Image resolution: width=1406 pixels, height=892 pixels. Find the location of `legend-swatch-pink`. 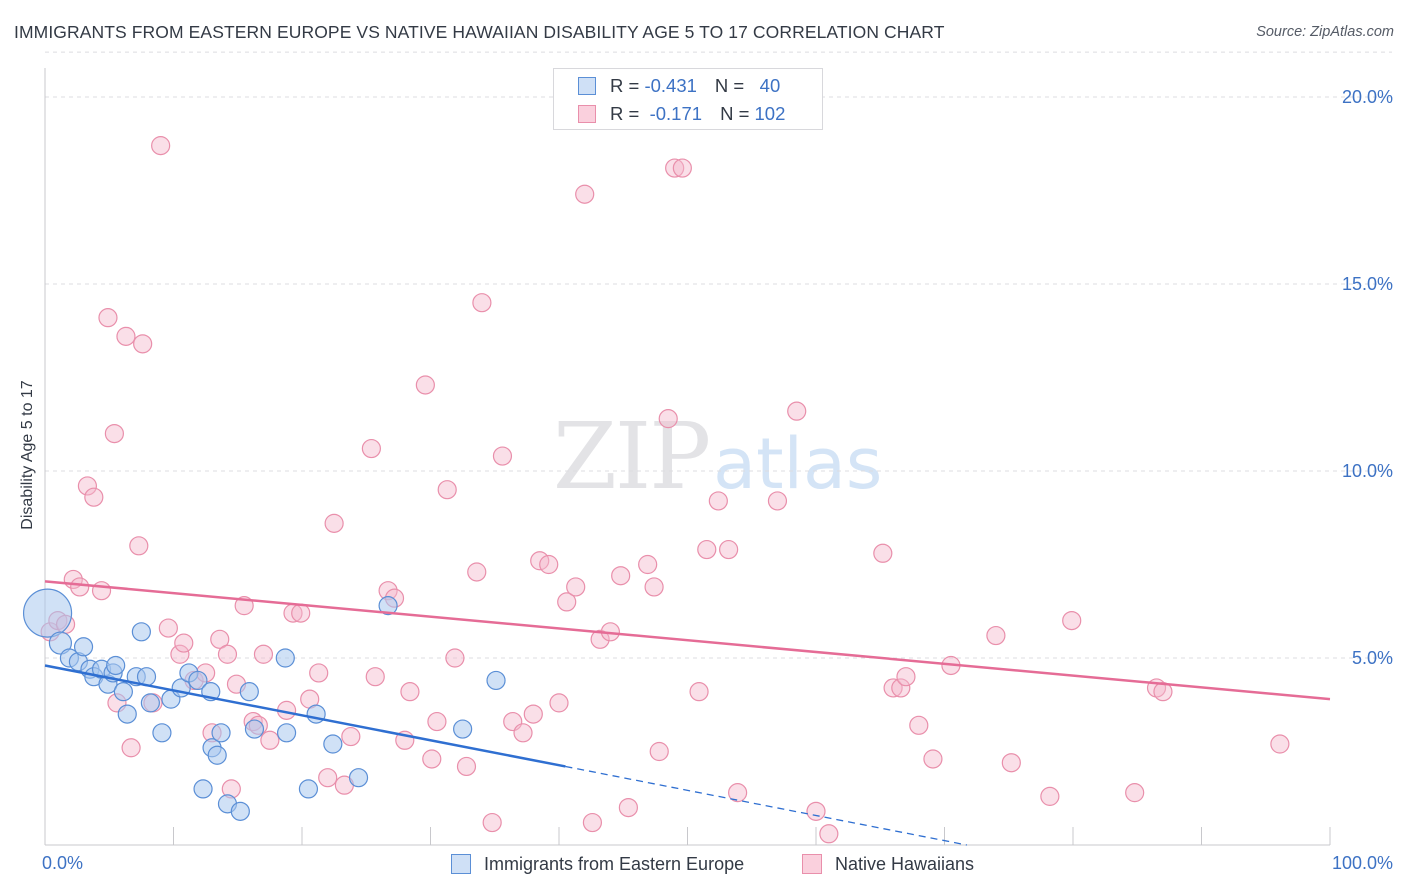

legend-swatch-pink is located at coordinates (587, 114).